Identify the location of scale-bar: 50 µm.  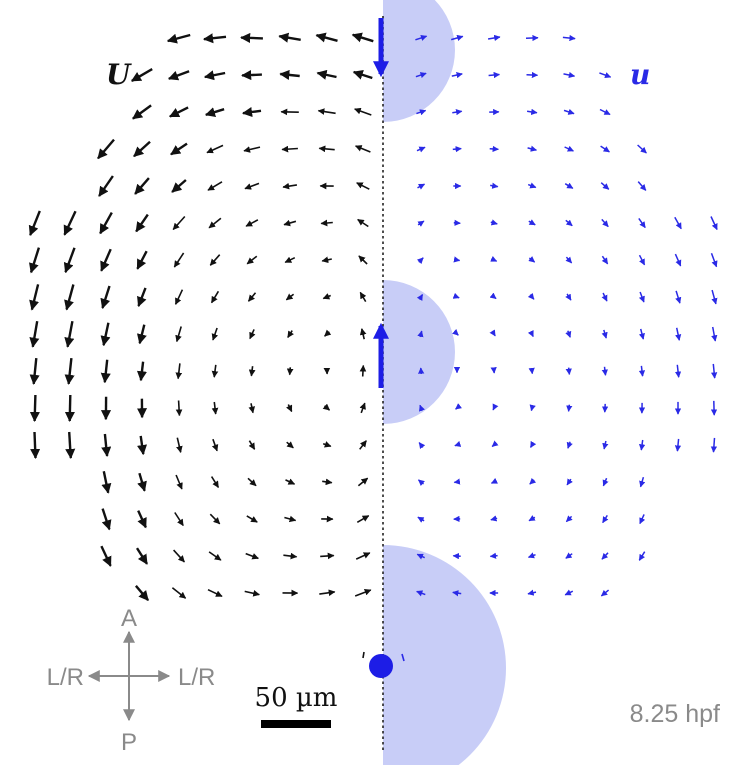
(296, 705).